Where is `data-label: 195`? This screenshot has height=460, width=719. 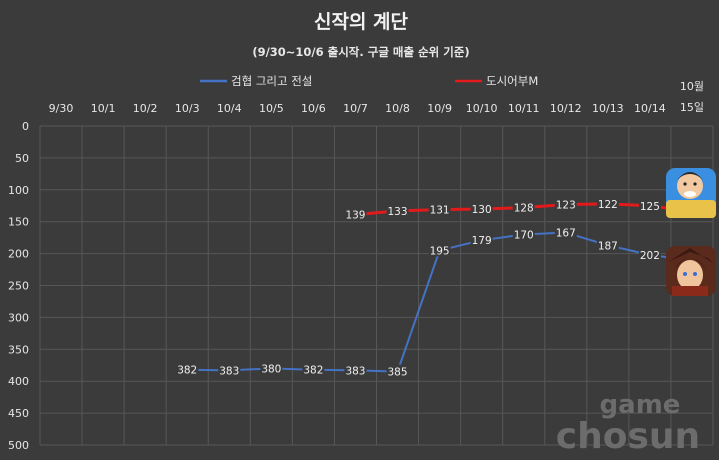
data-label: 195 is located at coordinates (440, 251).